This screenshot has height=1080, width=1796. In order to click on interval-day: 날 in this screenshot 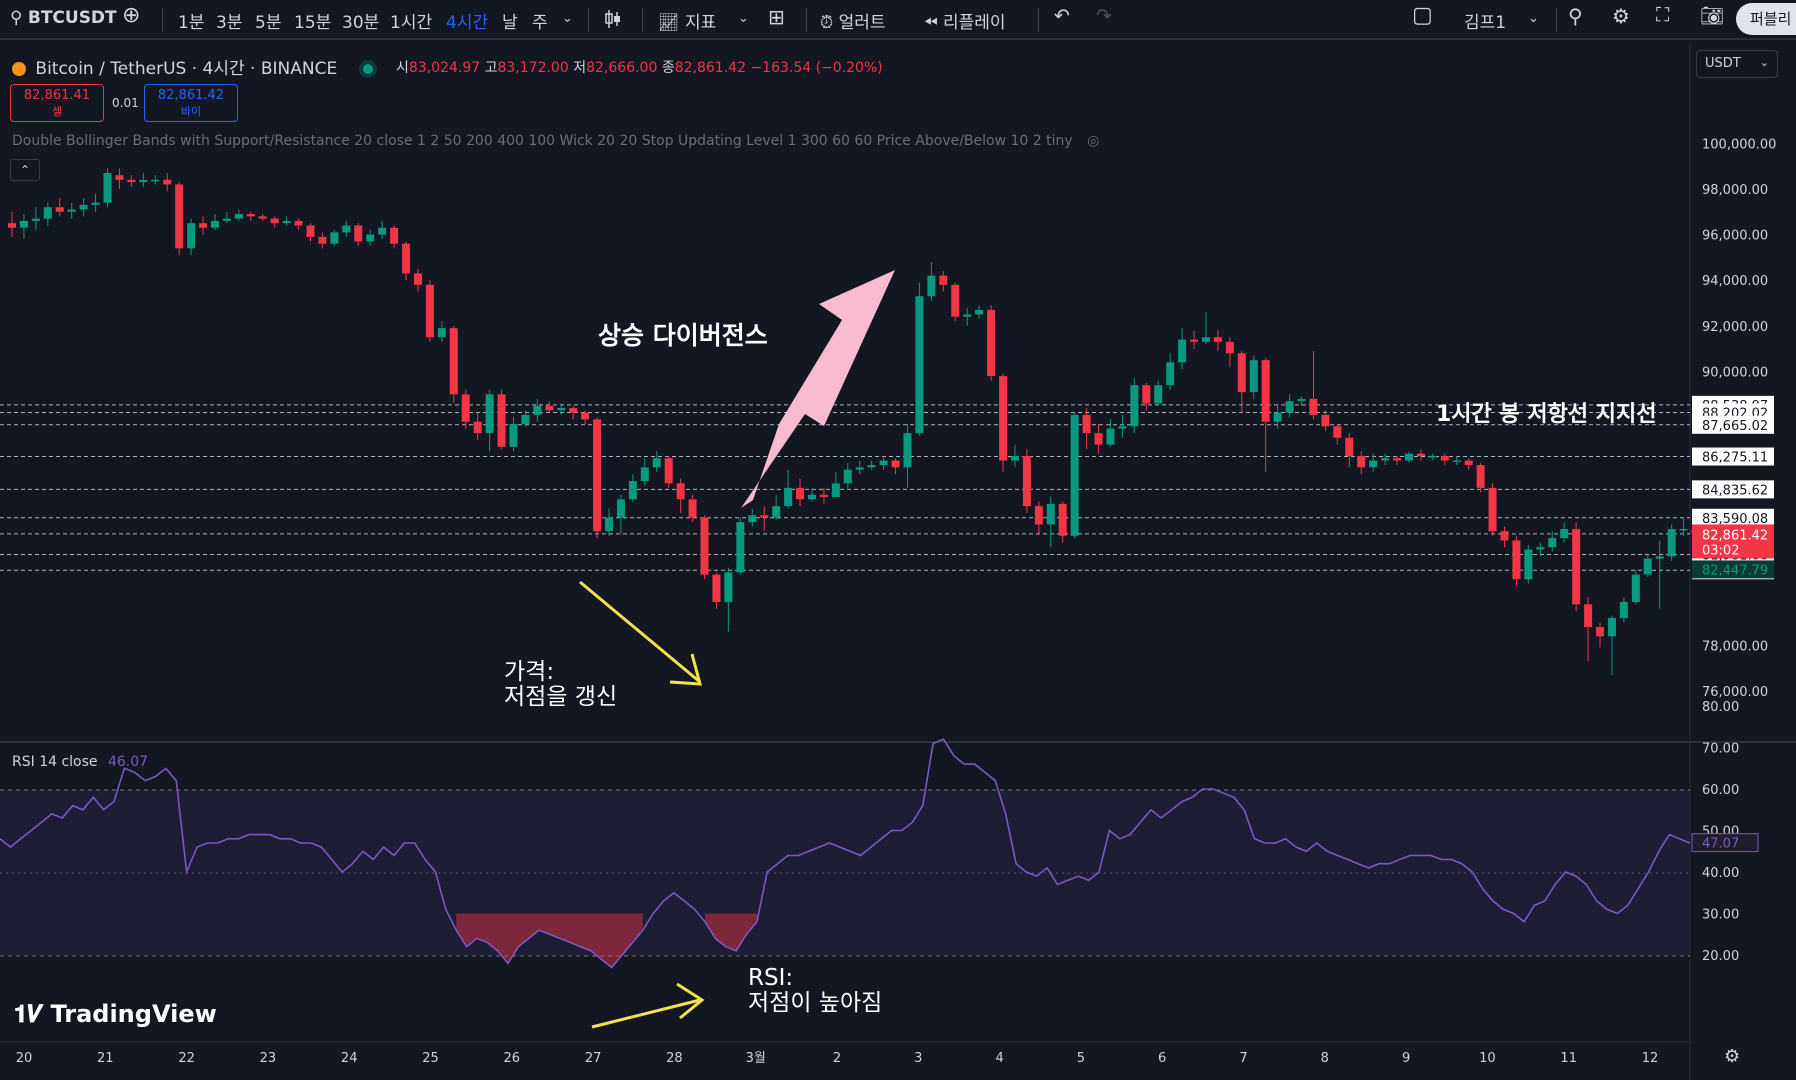, I will do `click(510, 23)`.